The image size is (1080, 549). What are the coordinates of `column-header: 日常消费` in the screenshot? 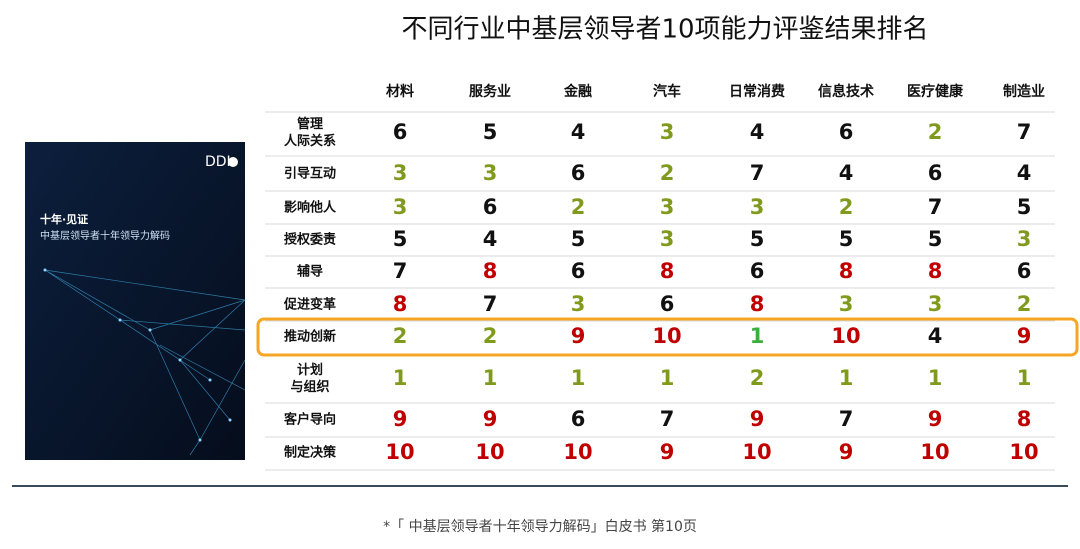 It's located at (757, 91).